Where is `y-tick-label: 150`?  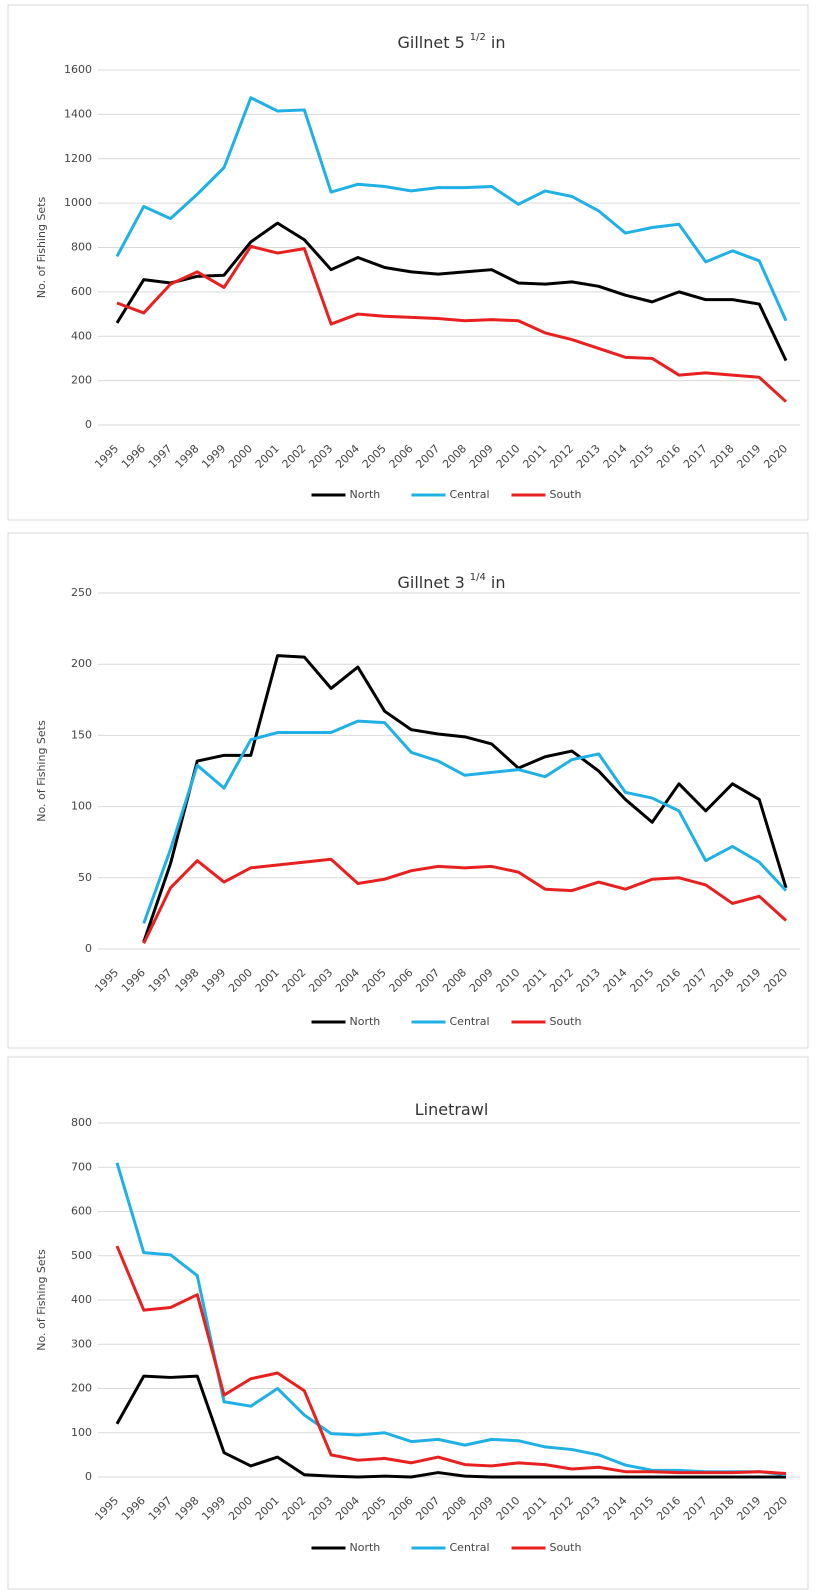
y-tick-label: 150 is located at coordinates (81, 734).